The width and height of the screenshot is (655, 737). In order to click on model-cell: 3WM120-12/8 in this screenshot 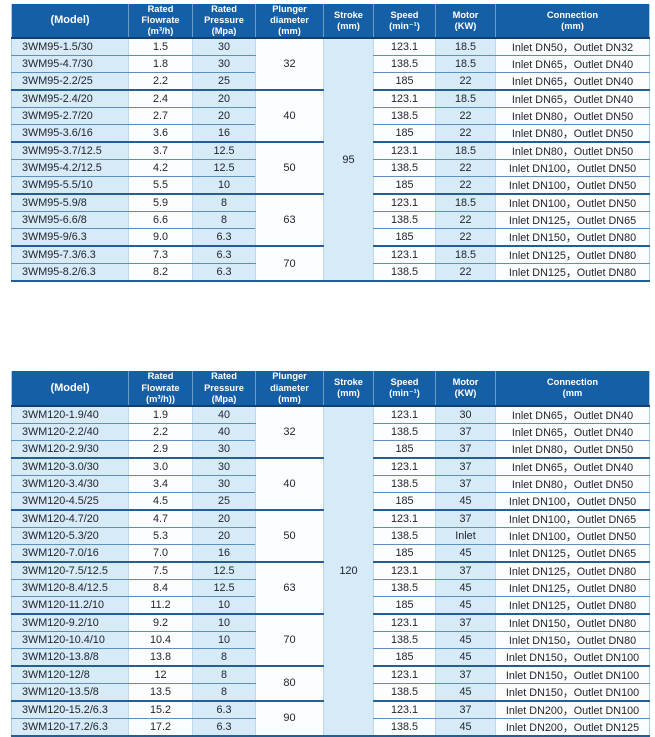, I will do `click(70, 674)`.